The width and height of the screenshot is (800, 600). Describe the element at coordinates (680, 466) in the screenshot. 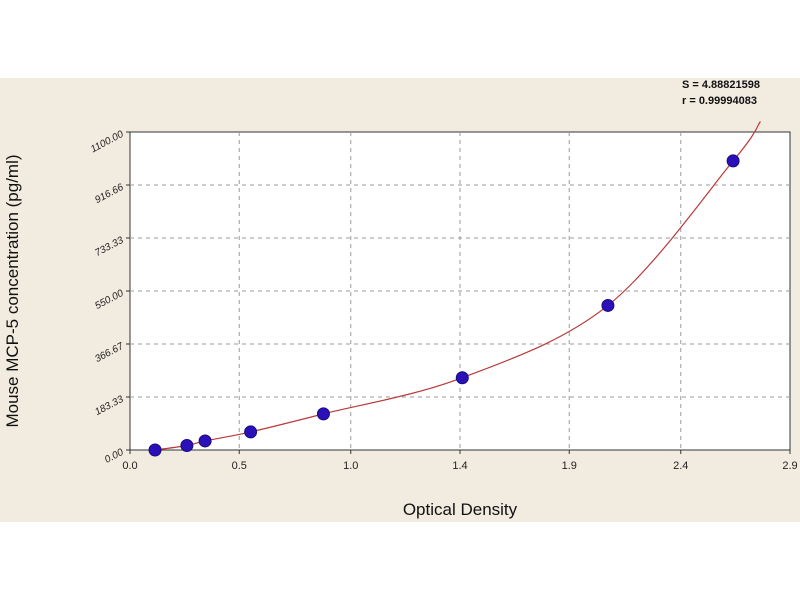

I see `x-tick-label: 2.4` at that location.